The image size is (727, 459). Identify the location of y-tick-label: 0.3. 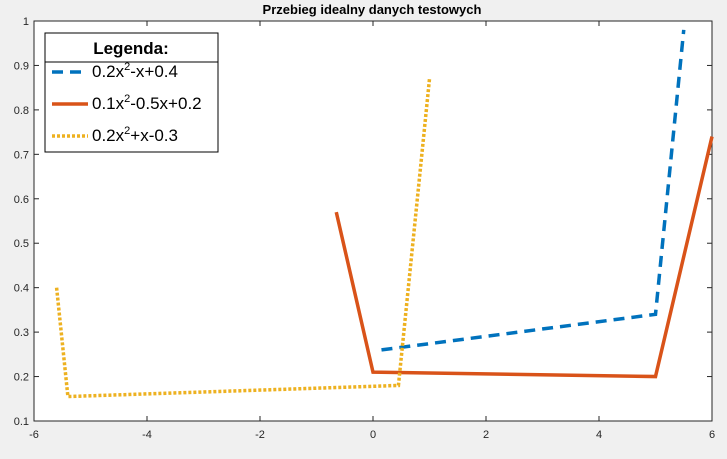
(21, 333).